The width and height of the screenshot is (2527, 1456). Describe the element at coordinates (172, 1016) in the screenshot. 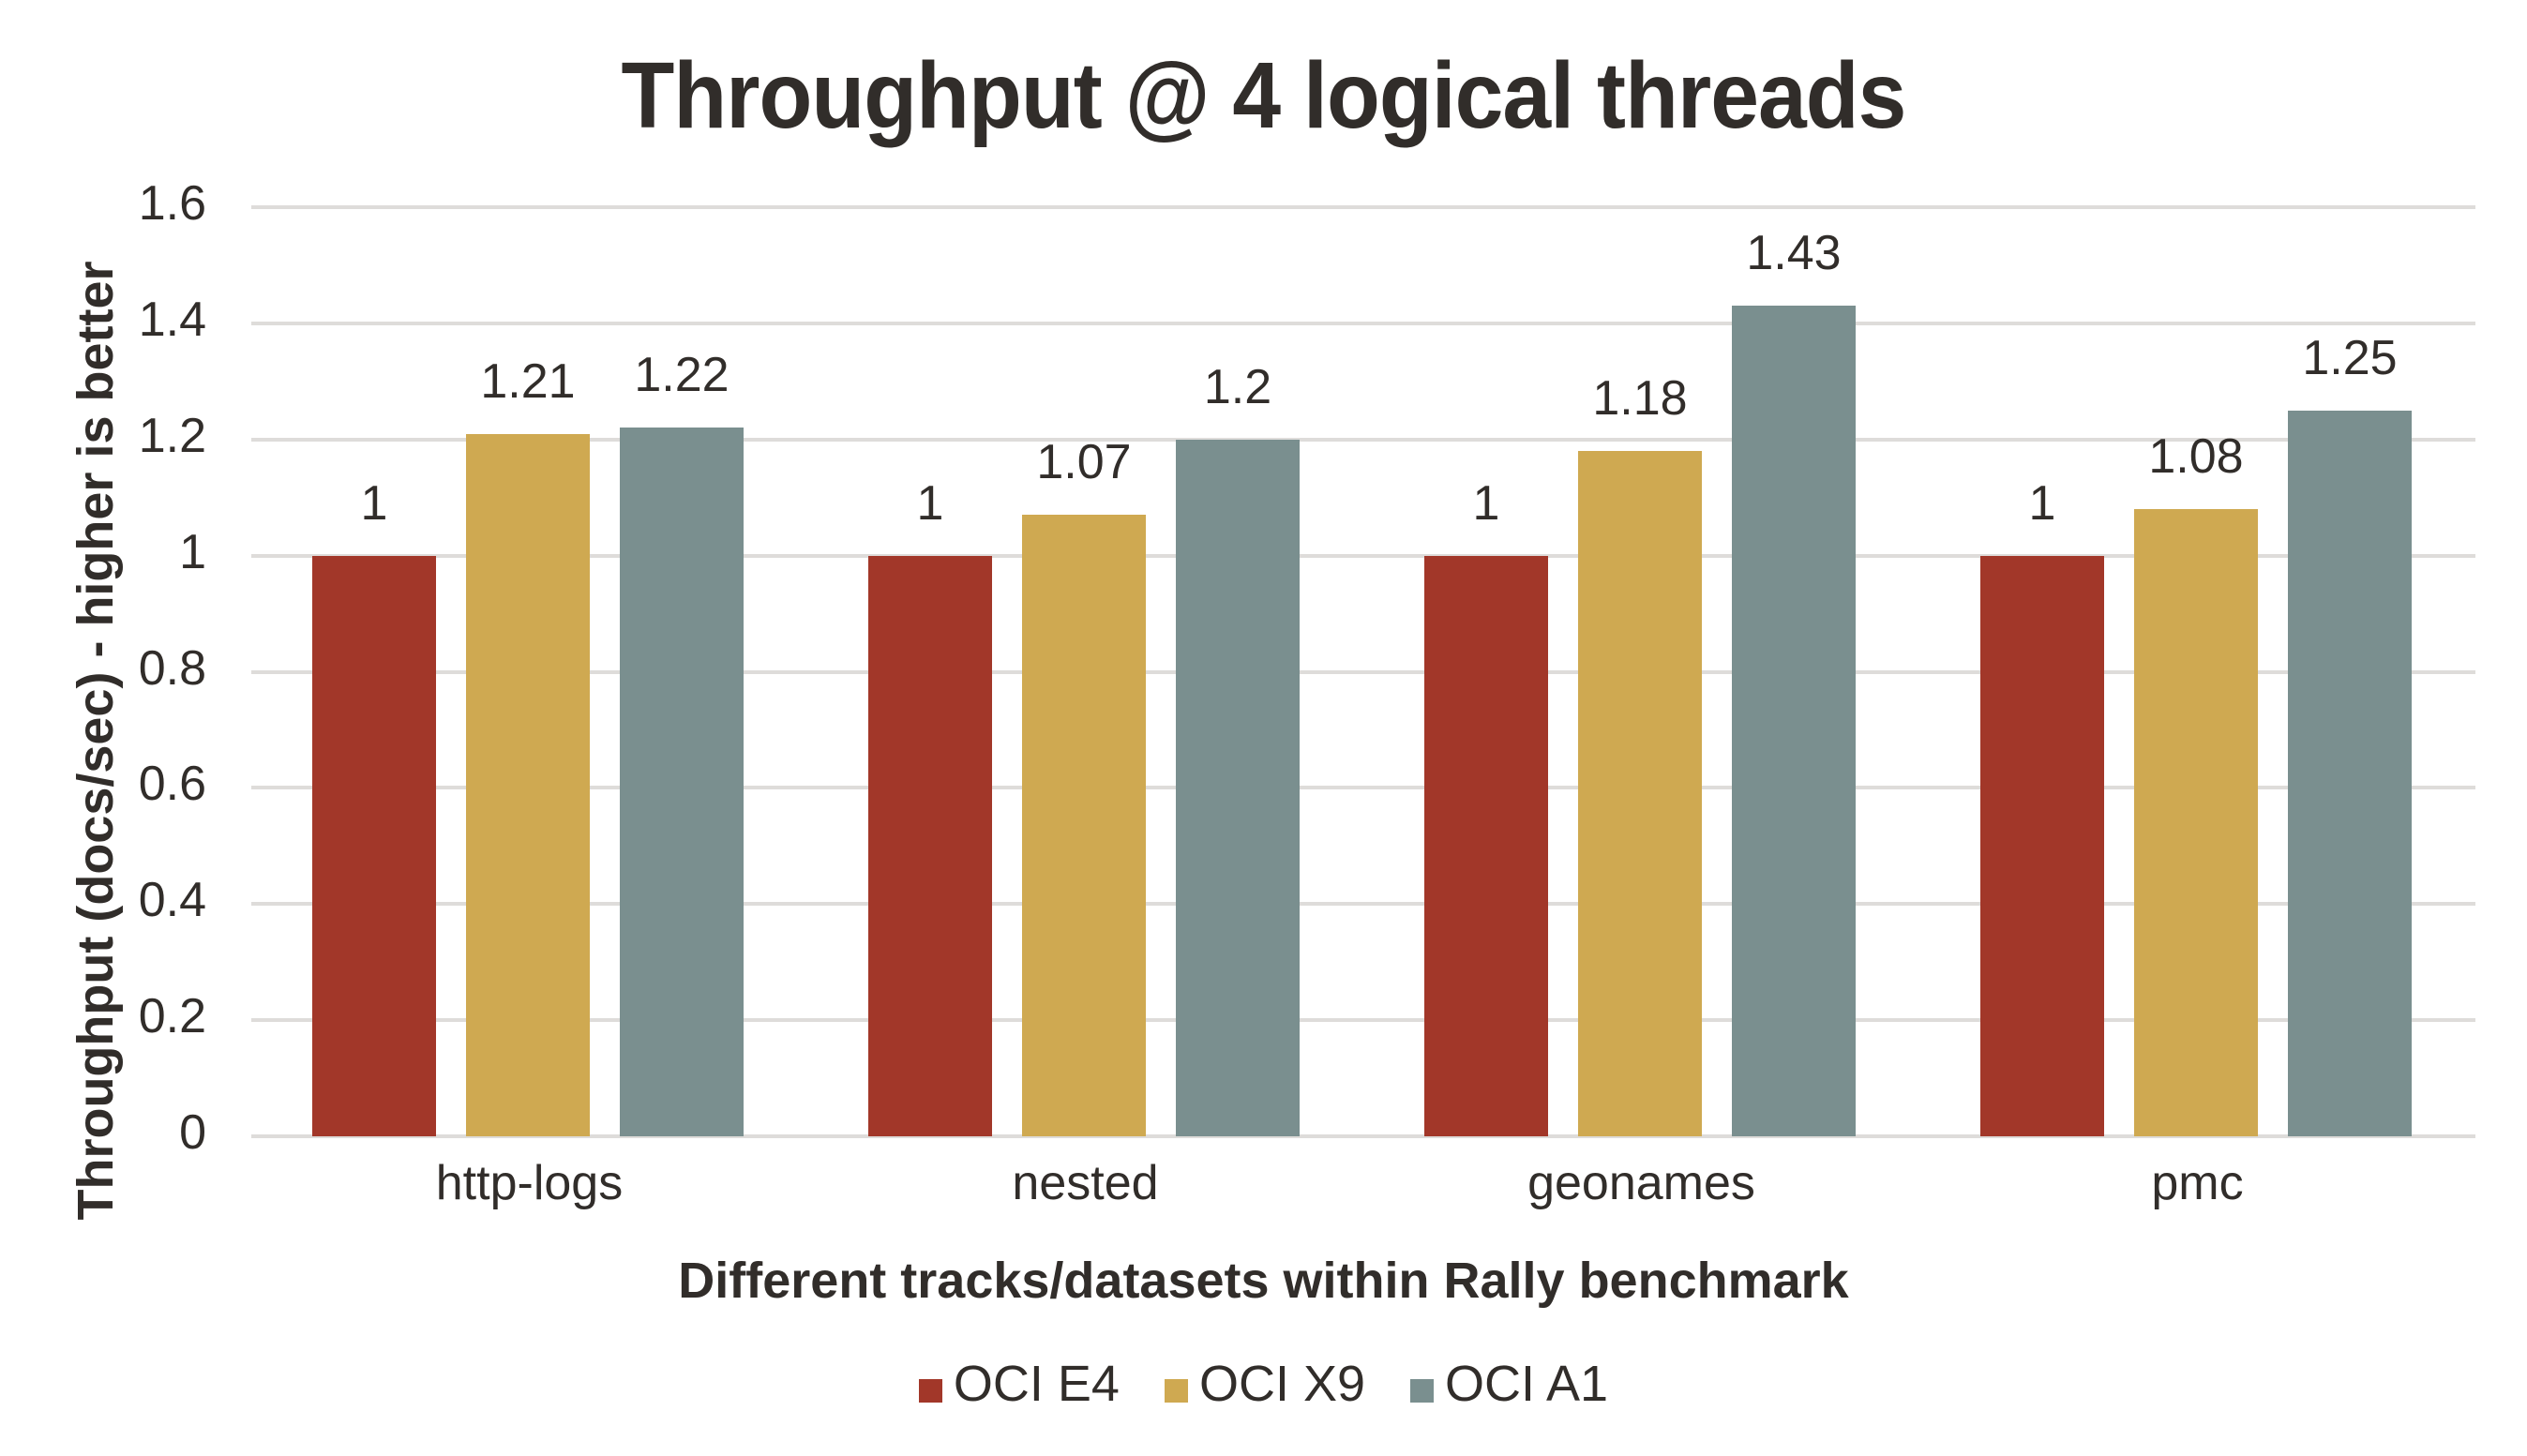

I see `y-tick-label: 0.2` at that location.